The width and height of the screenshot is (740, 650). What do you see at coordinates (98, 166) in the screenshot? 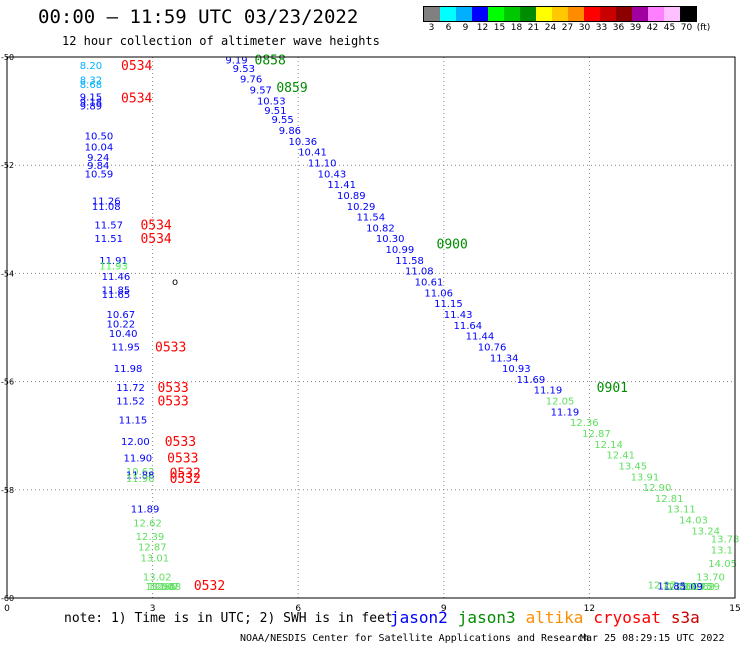
I see `wave-height-label: 9.84` at bounding box center [98, 166].